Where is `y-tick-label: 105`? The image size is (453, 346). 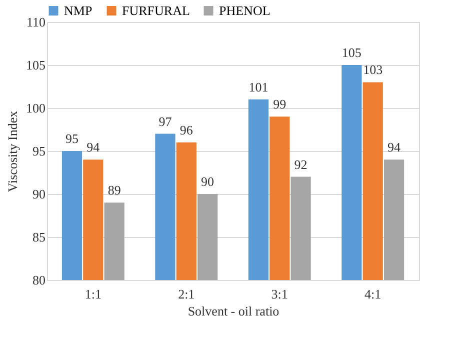 y-tick-label: 105 is located at coordinates (36, 65).